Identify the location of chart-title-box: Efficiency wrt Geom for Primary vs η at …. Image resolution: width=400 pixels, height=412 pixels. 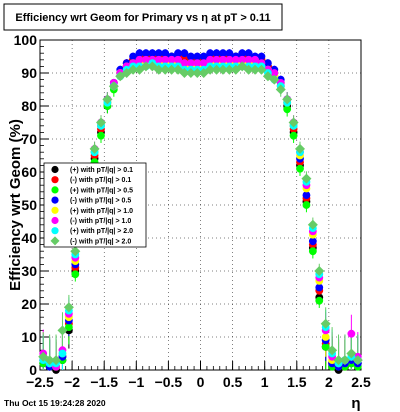
(143, 17).